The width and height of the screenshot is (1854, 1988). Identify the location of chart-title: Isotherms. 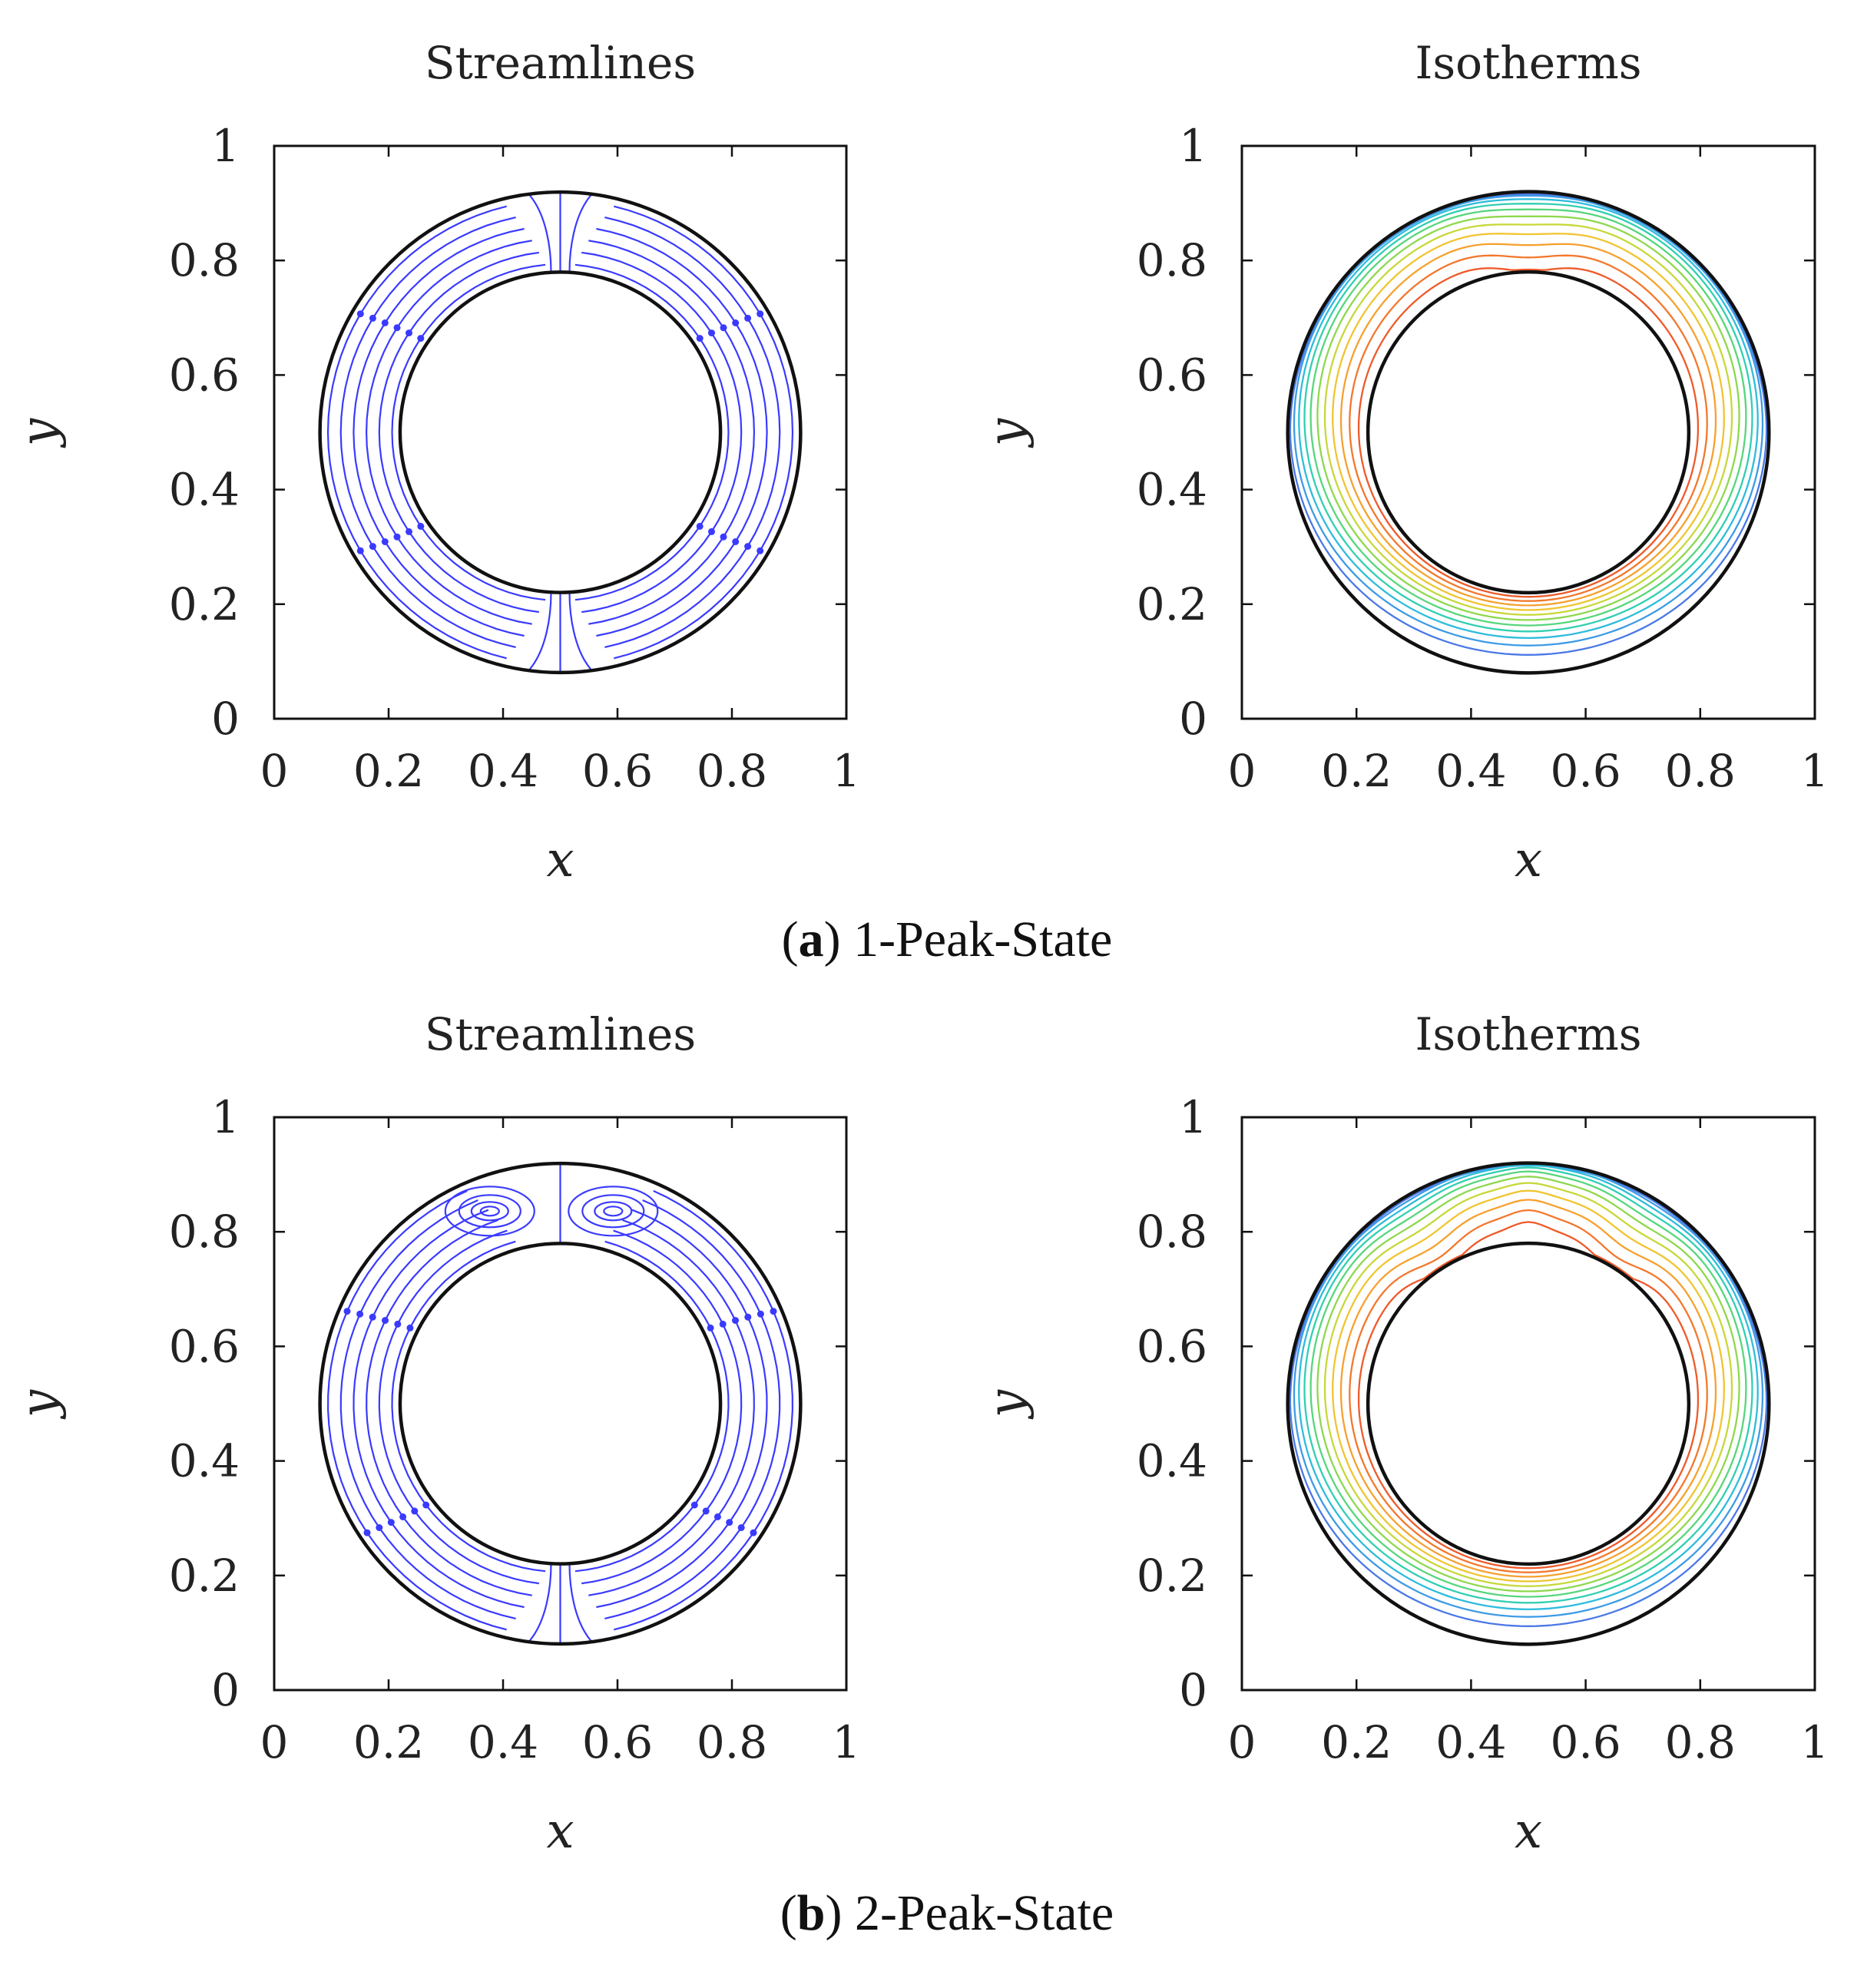
(1528, 63).